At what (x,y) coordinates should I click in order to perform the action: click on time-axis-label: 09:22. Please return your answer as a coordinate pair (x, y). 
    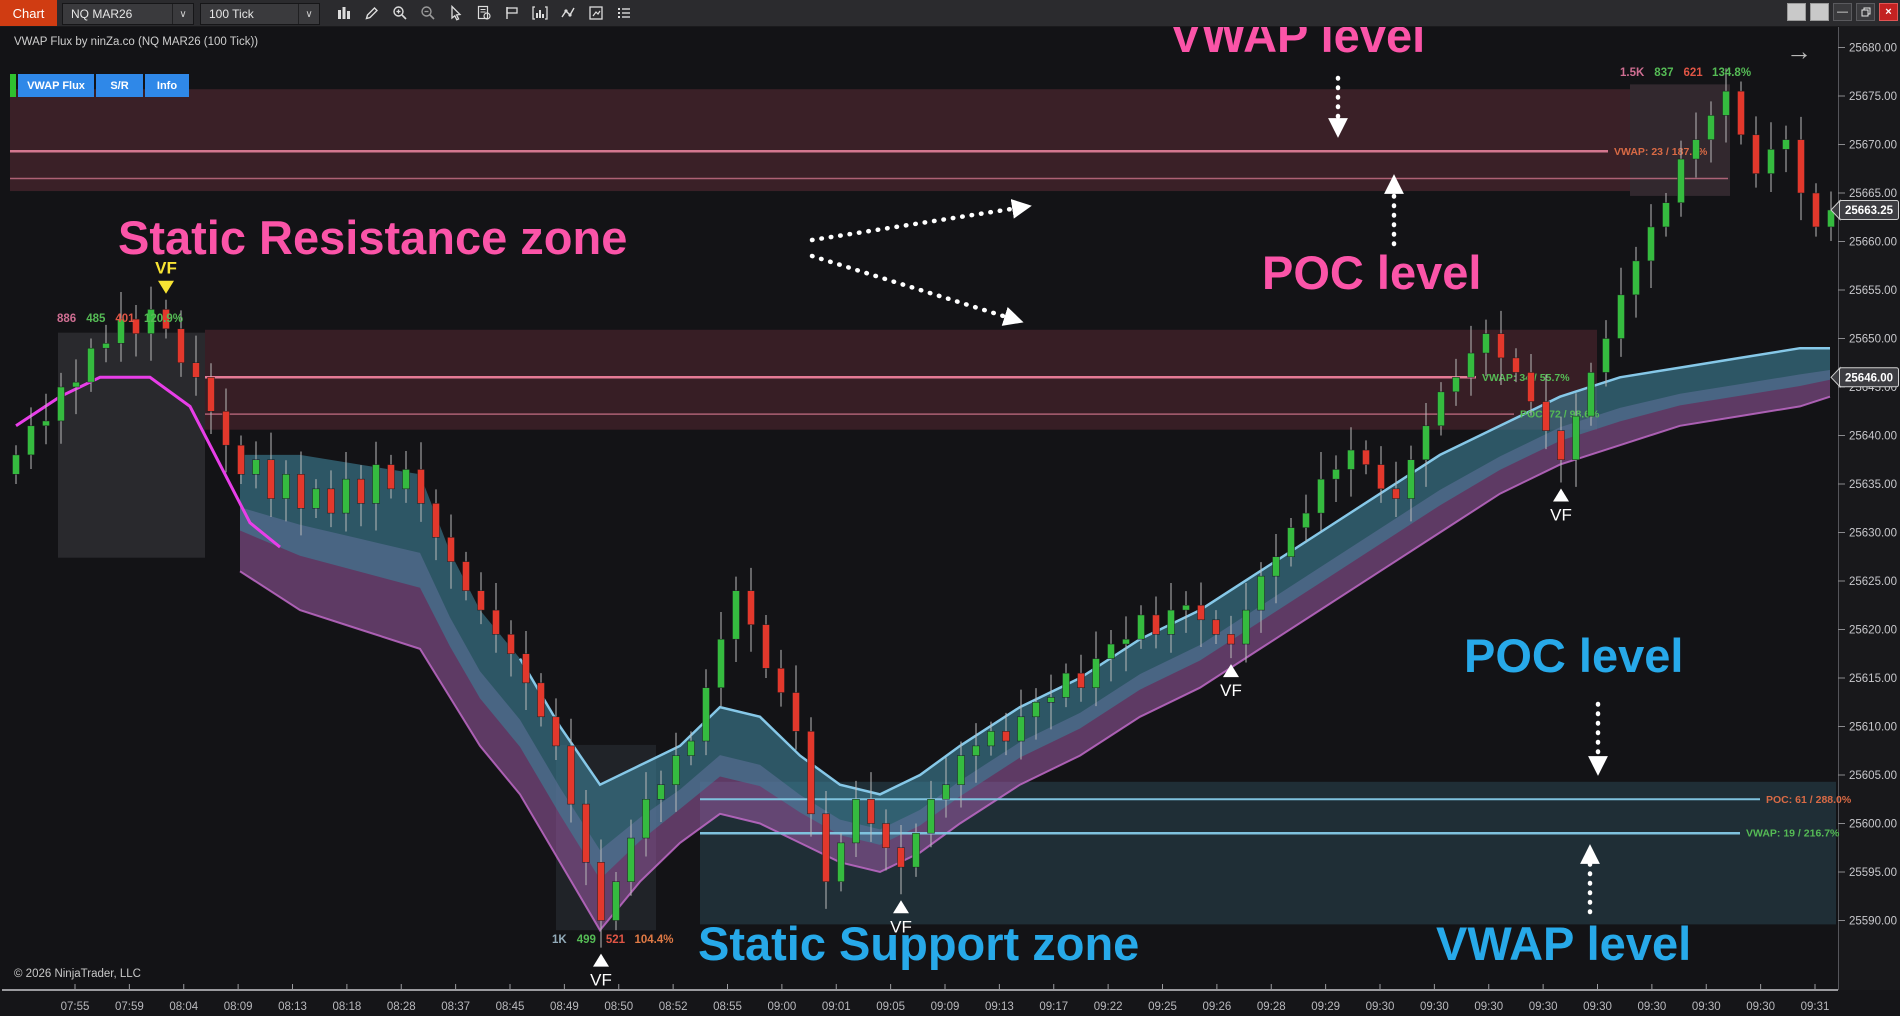
    Looking at the image, I should click on (1108, 1007).